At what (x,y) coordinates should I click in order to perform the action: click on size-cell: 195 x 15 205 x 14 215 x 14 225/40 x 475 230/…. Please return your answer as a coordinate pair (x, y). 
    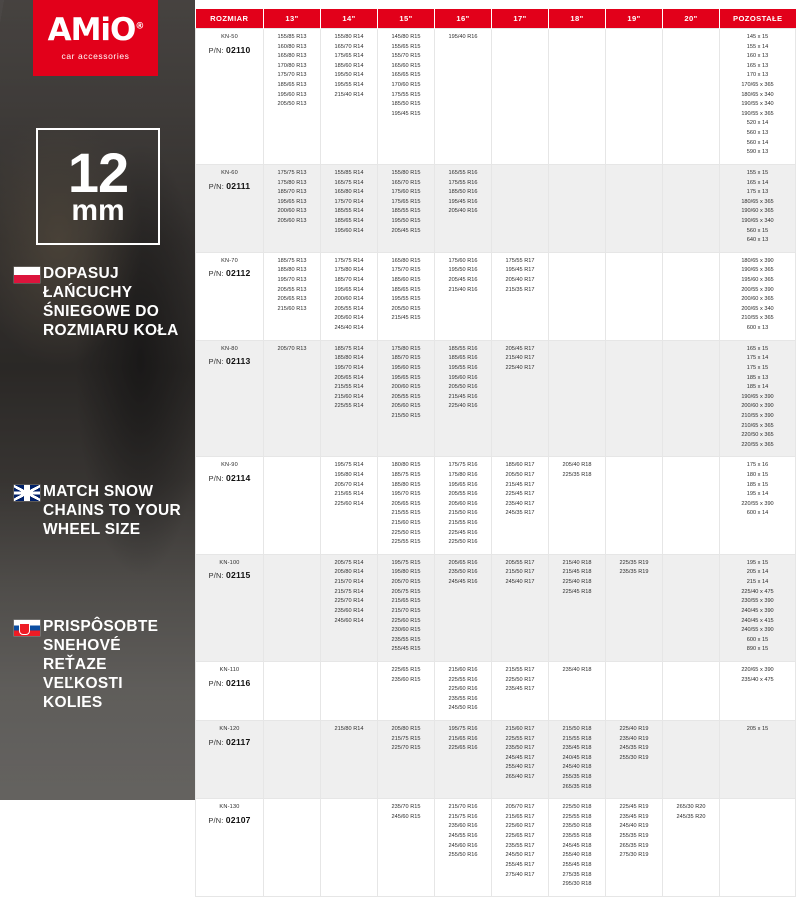
    Looking at the image, I should click on (757, 607).